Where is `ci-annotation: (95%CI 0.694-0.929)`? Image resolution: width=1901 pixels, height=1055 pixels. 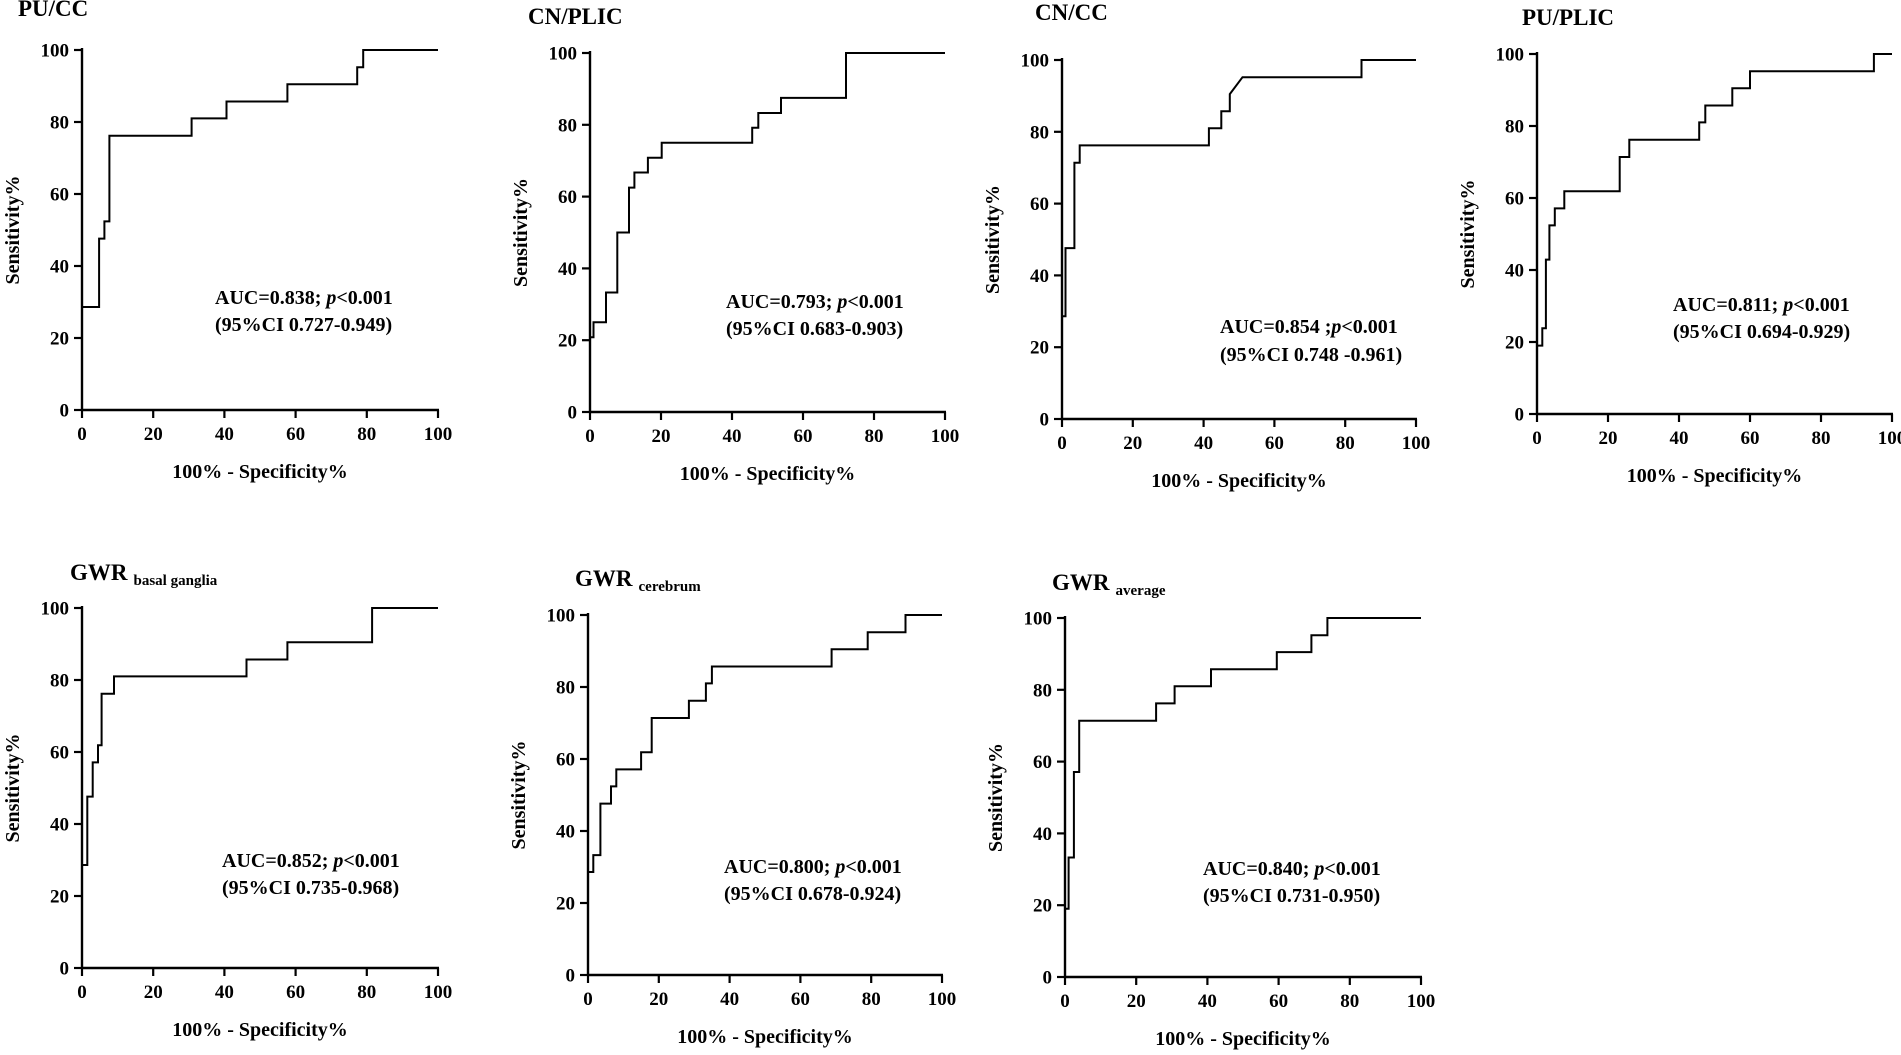
ci-annotation: (95%CI 0.694-0.929) is located at coordinates (1761, 332).